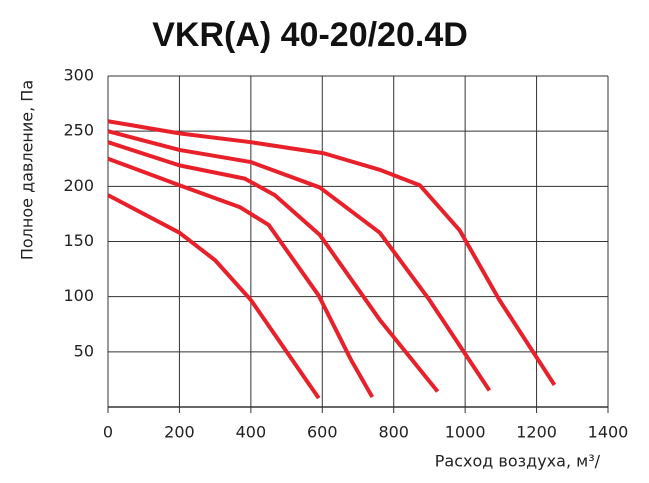 The image size is (649, 483). I want to click on chart-title: VKR(A) 40-20/20.4D, so click(310, 35).